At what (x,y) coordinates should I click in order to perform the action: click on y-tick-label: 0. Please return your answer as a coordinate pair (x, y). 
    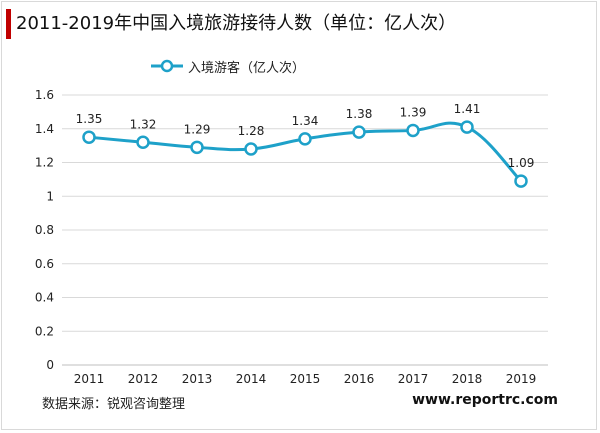
    Looking at the image, I should click on (50, 365).